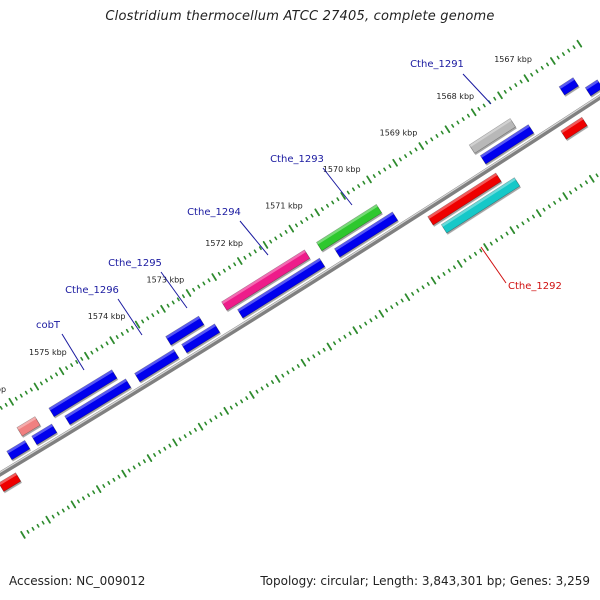 The image size is (600, 600). Describe the element at coordinates (568, 86) in the screenshot. I see `cds-forward-edge` at that location.